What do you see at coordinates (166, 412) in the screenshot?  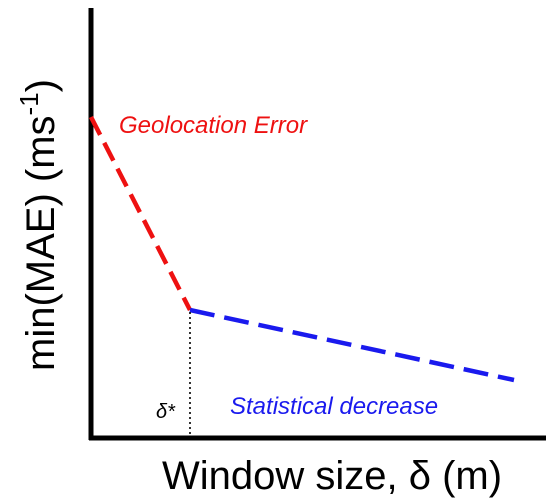 I see `threshold-label: δ*` at bounding box center [166, 412].